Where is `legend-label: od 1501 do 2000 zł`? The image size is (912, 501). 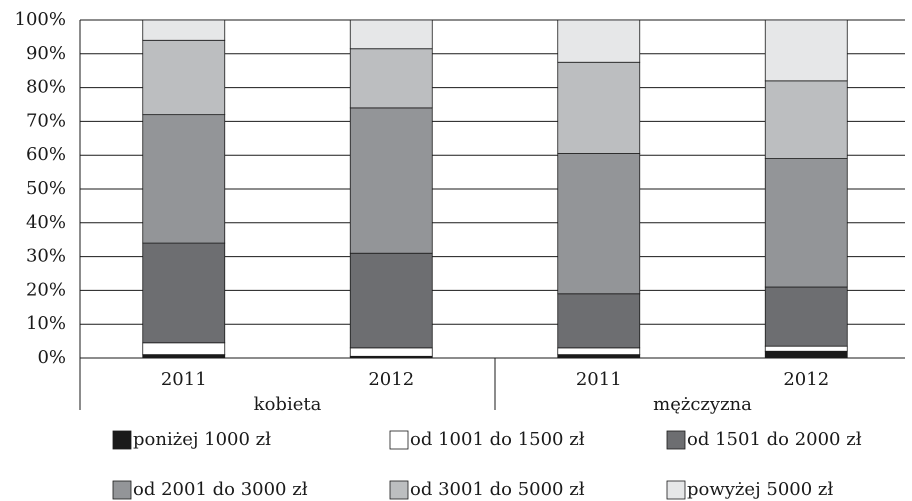
legend-label: od 1501 do 2000 zł is located at coordinates (774, 439).